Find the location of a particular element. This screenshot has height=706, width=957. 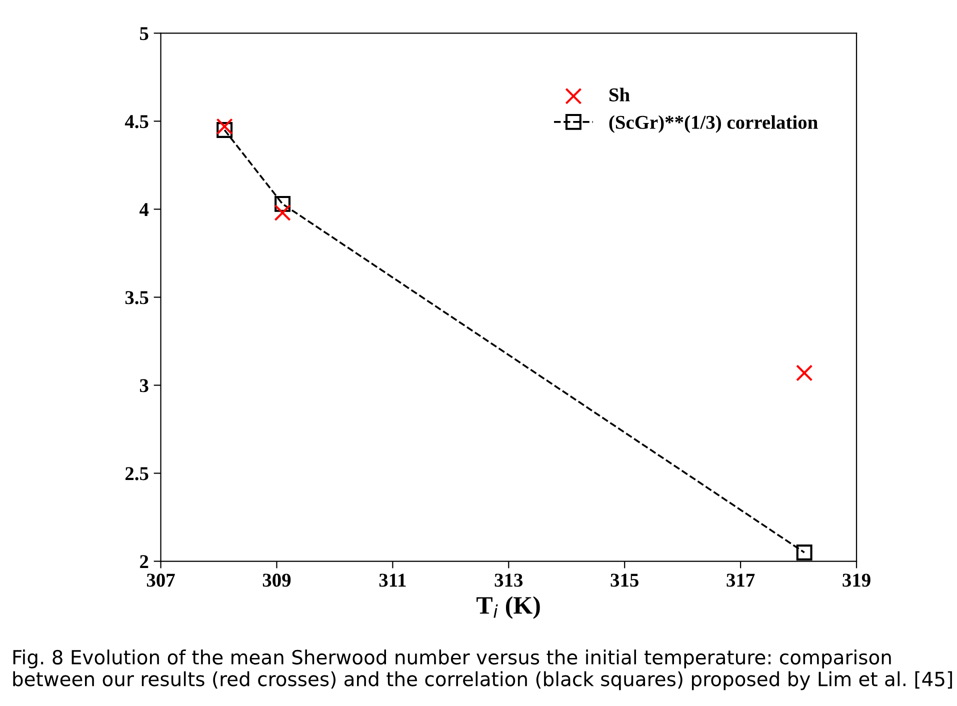

y-tick-label: 2 is located at coordinates (144, 561).